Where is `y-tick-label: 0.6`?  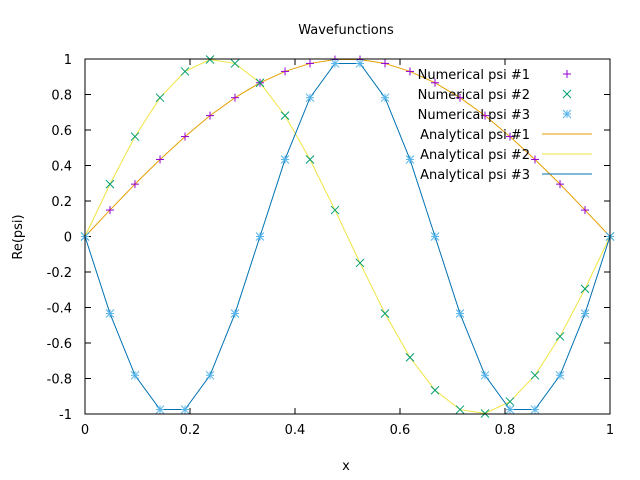 y-tick-label: 0.6 is located at coordinates (61, 131).